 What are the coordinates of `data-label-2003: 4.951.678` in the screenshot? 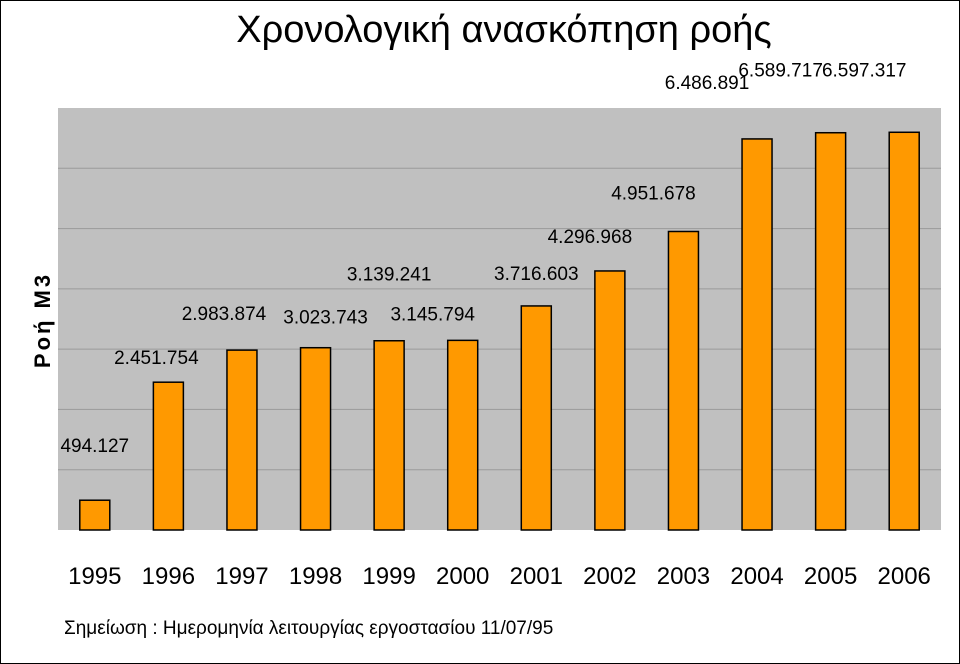 It's located at (653, 193).